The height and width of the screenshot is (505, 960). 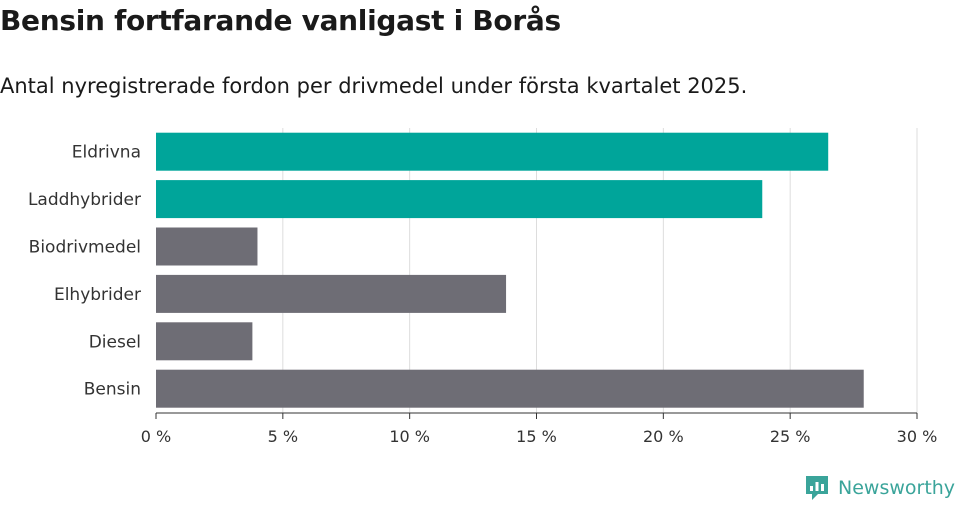 I want to click on x-tick-label: 10 %, so click(x=409, y=436).